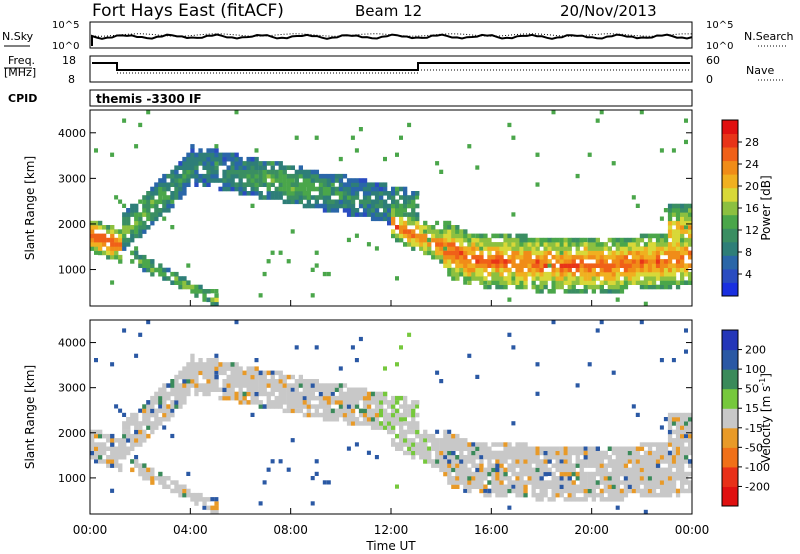 This screenshot has height=554, width=800. Describe the element at coordinates (765, 418) in the screenshot. I see `velocity-colorbar-label: Velocity [m s-1]` at that location.